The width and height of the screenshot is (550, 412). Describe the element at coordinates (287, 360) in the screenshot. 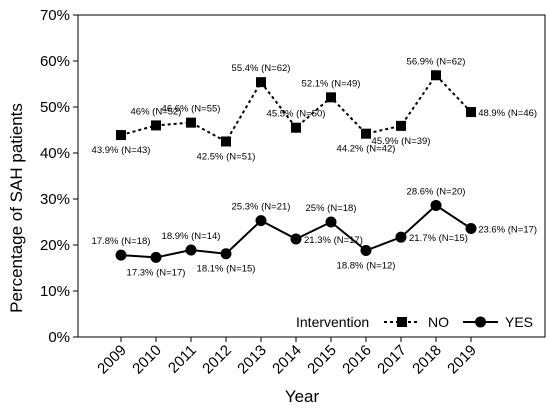

I see `x-tick-label: 2014` at that location.